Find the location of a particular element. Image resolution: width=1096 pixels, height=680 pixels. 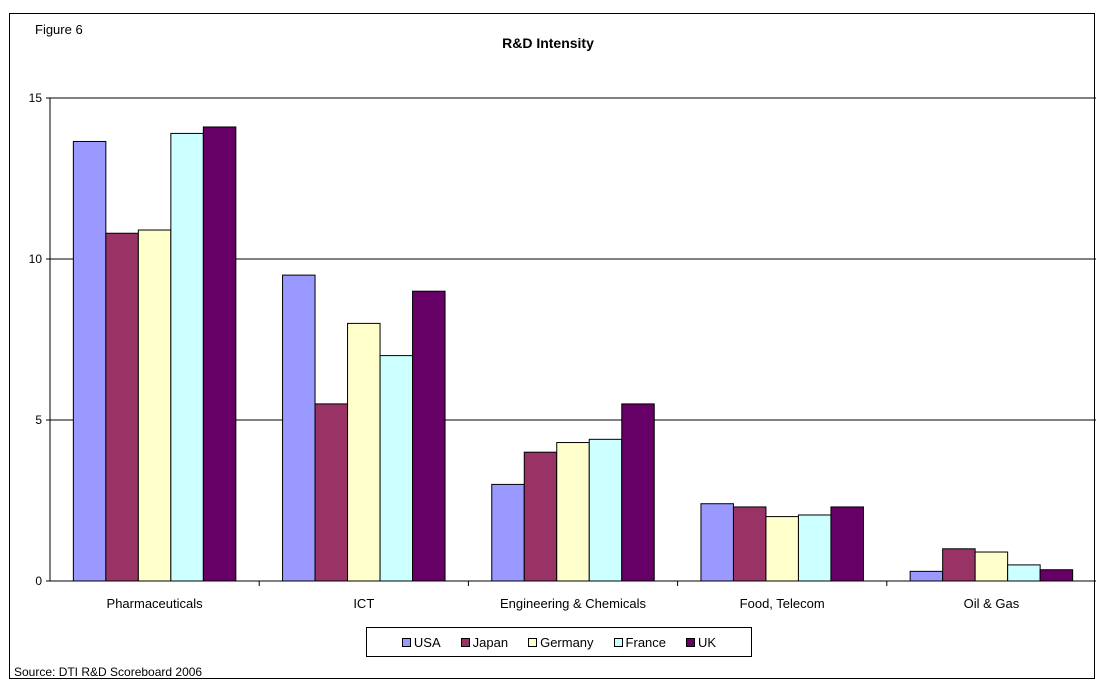

legend-label: France is located at coordinates (646, 642).